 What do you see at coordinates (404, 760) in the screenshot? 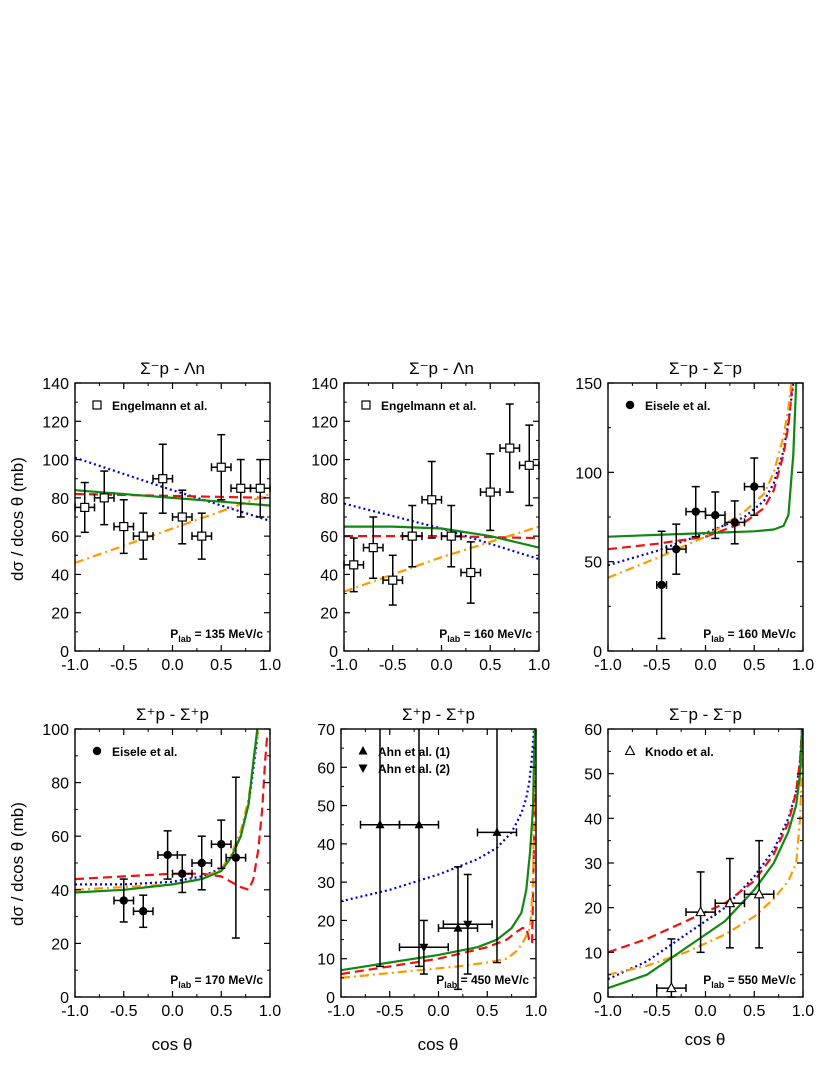
I see `legend: Ahn et al. (1) Ahn et al. (2)` at bounding box center [404, 760].